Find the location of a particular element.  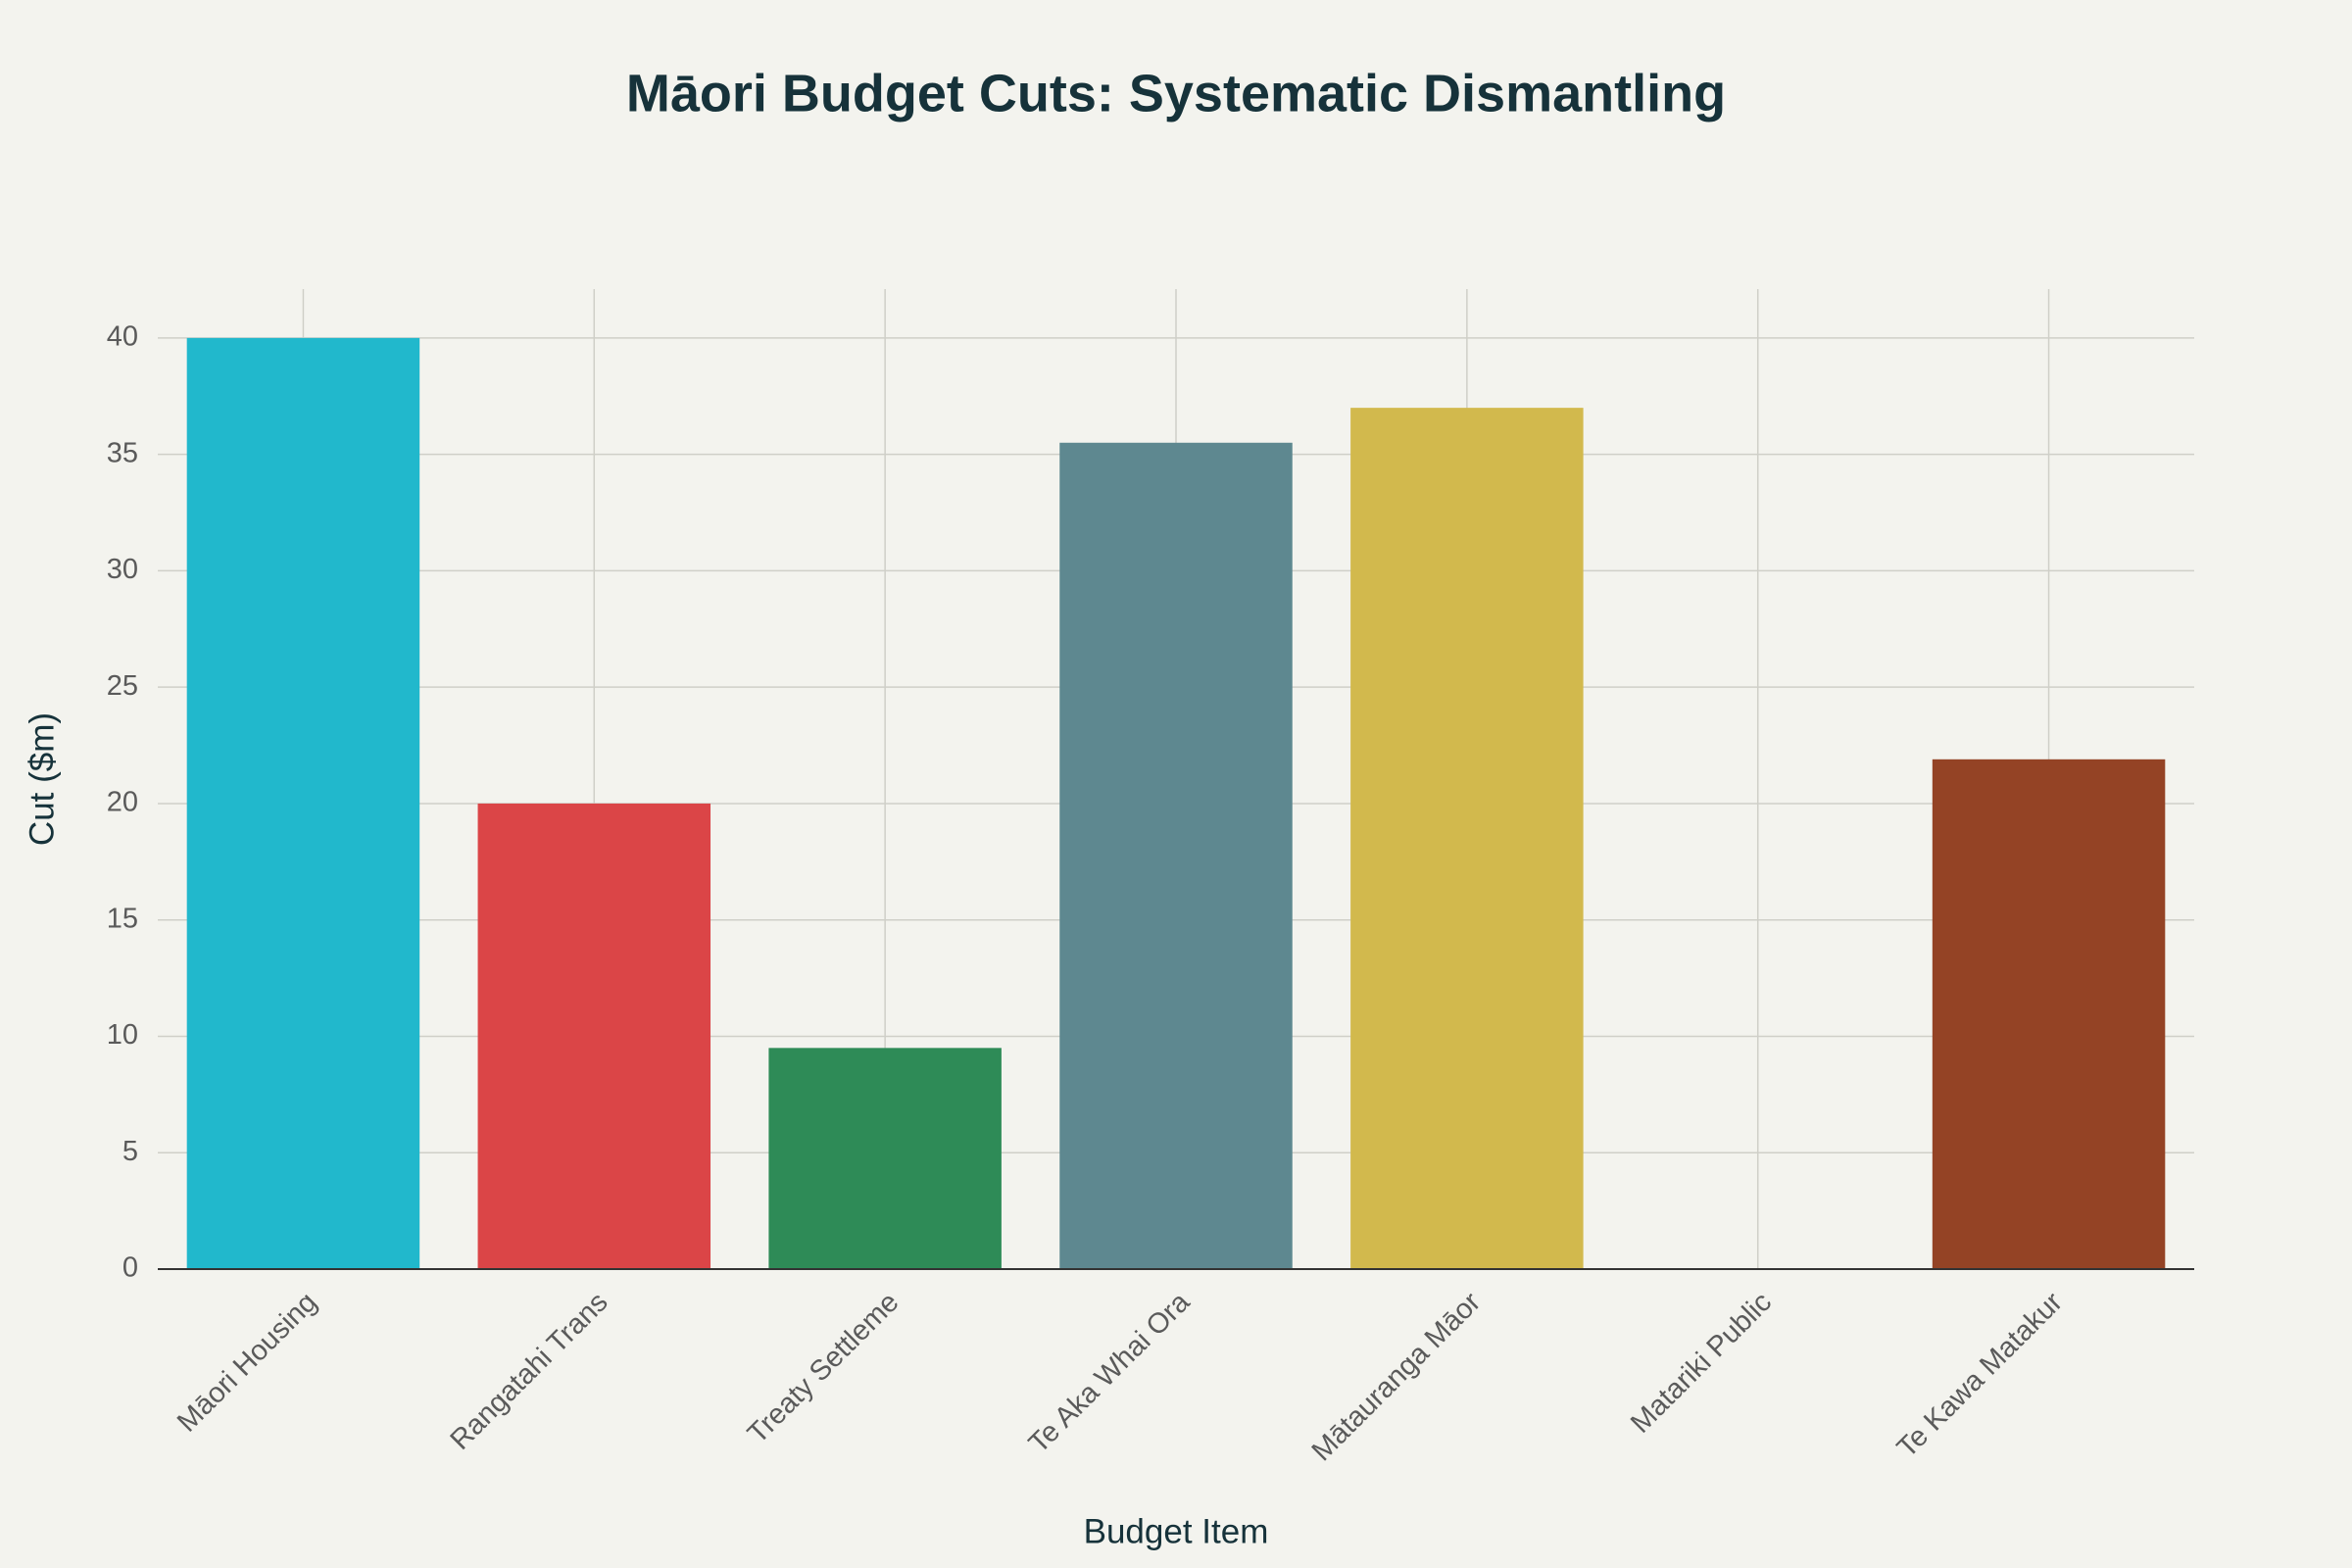

y-tick-label: 30 is located at coordinates (122, 569).